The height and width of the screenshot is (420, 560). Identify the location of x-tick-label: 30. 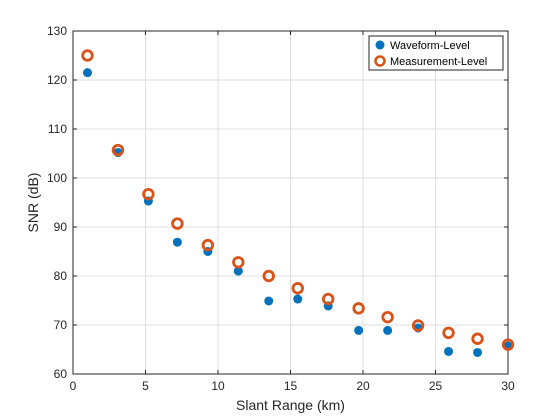
(508, 386).